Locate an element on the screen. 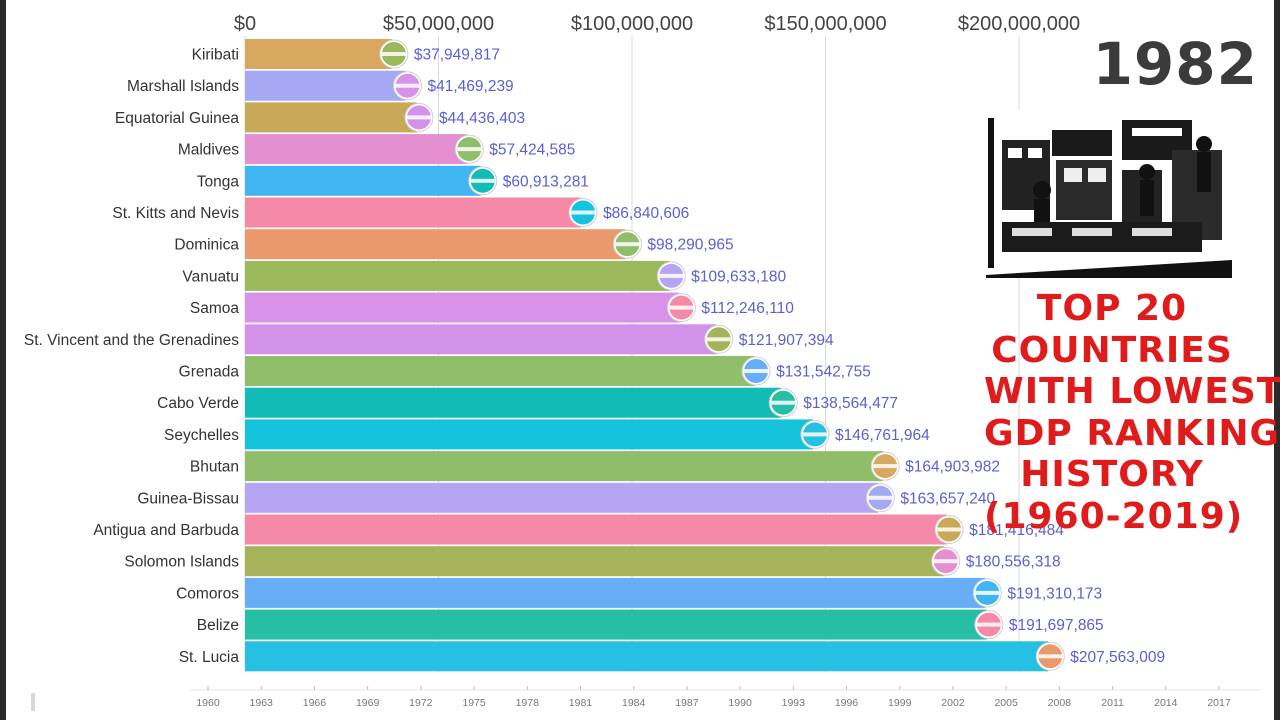 This screenshot has width=1280, height=720. right-border is located at coordinates (1277, 360).